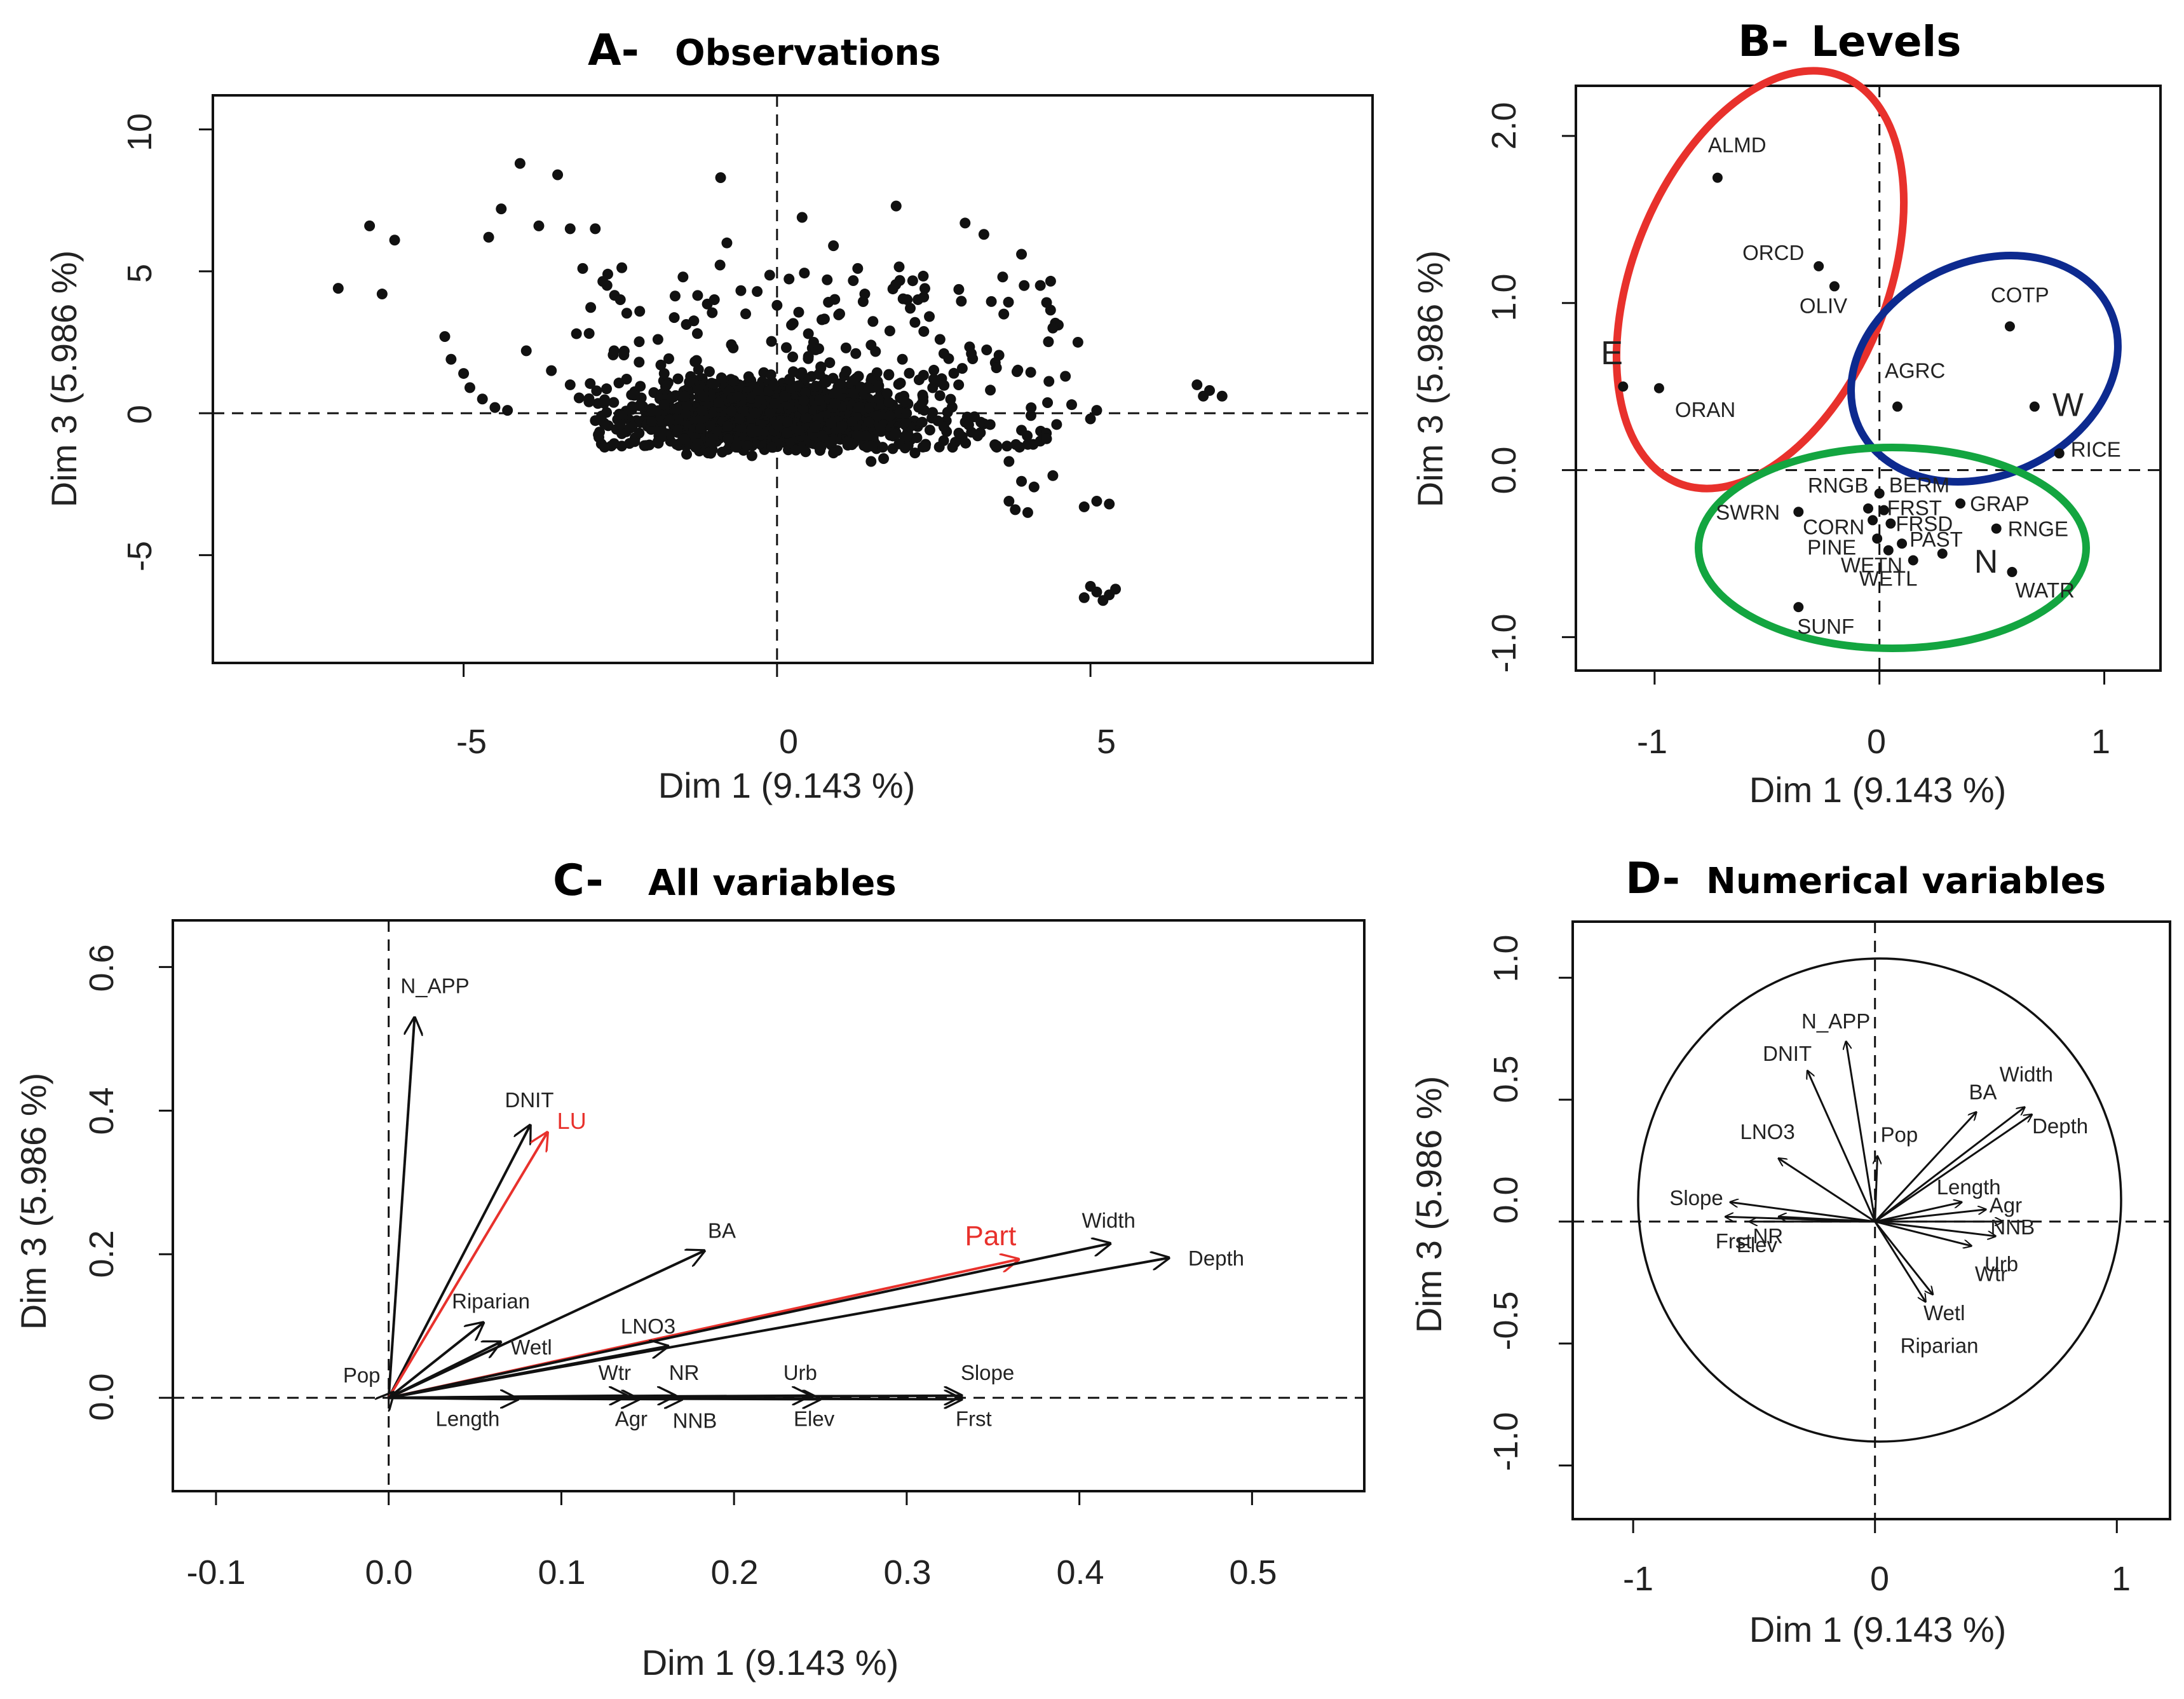 The image size is (2184, 1699). I want to click on panel-a-xtick: 5, so click(1106, 742).